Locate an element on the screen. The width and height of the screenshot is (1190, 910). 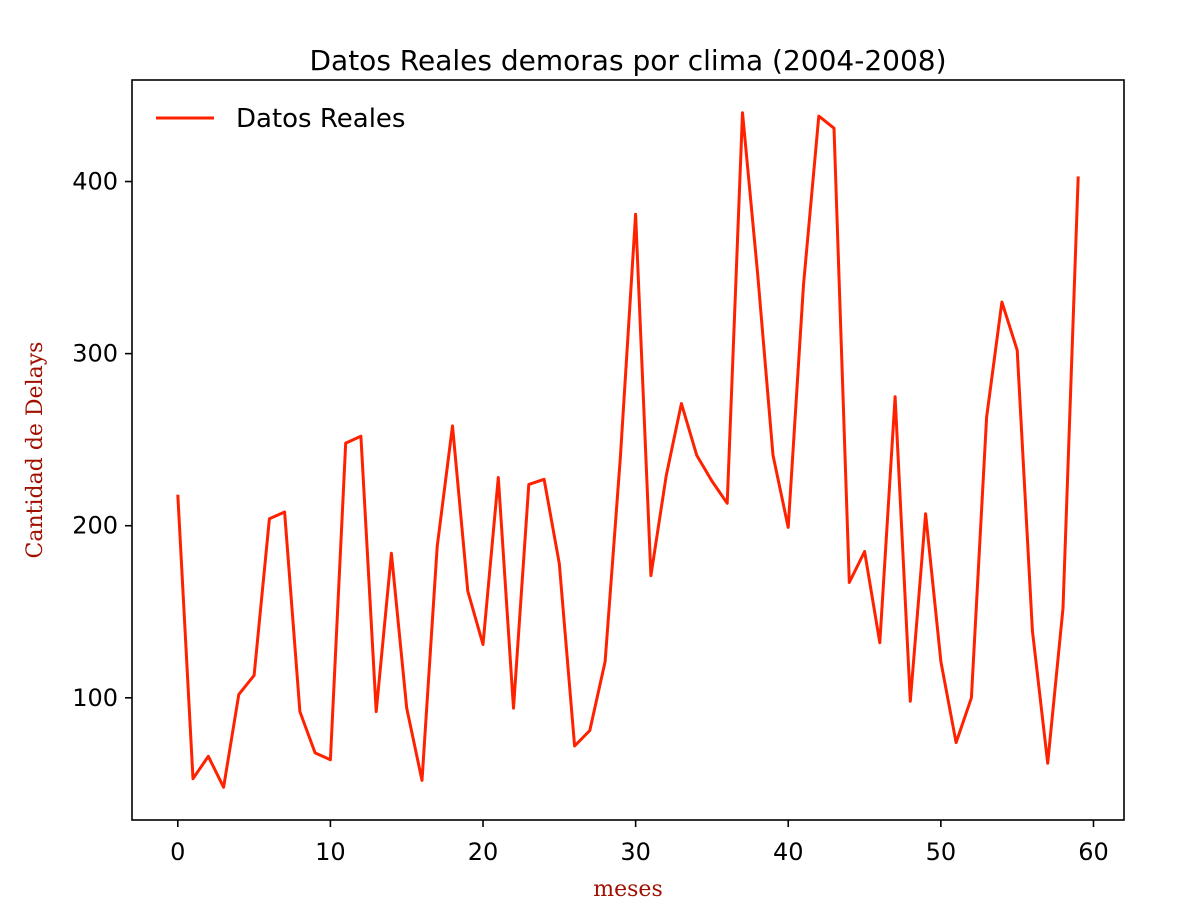
x-tick-label: 10 is located at coordinates (330, 852).